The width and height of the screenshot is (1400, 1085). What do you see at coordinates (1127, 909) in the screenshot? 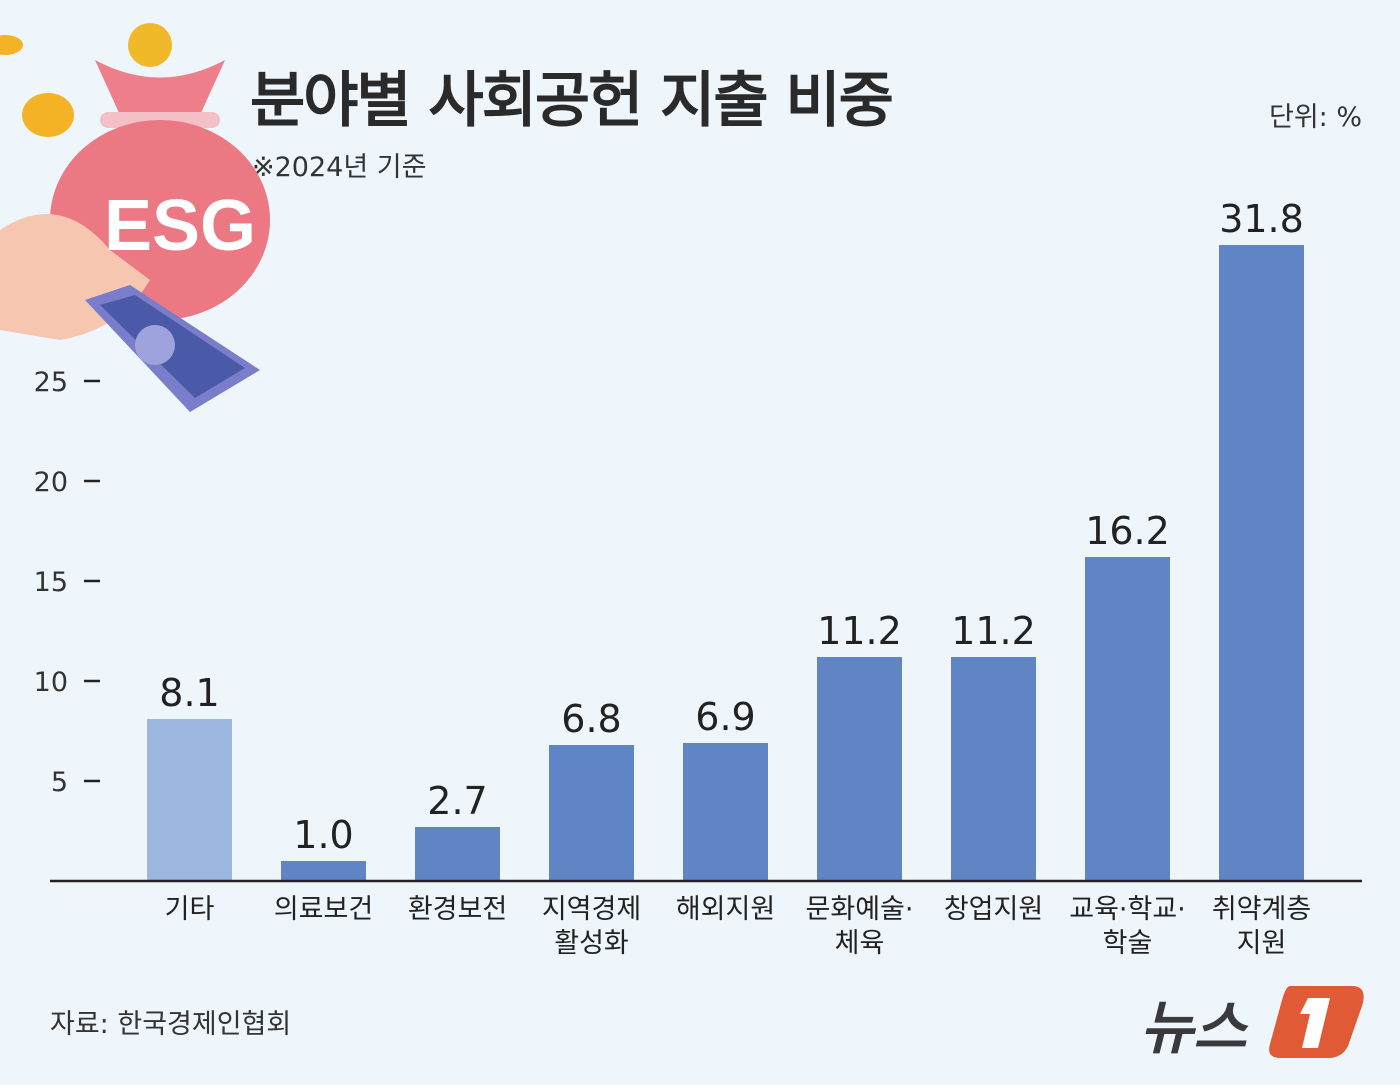
I see `x-tick-label: 교육·학교·` at bounding box center [1127, 909].